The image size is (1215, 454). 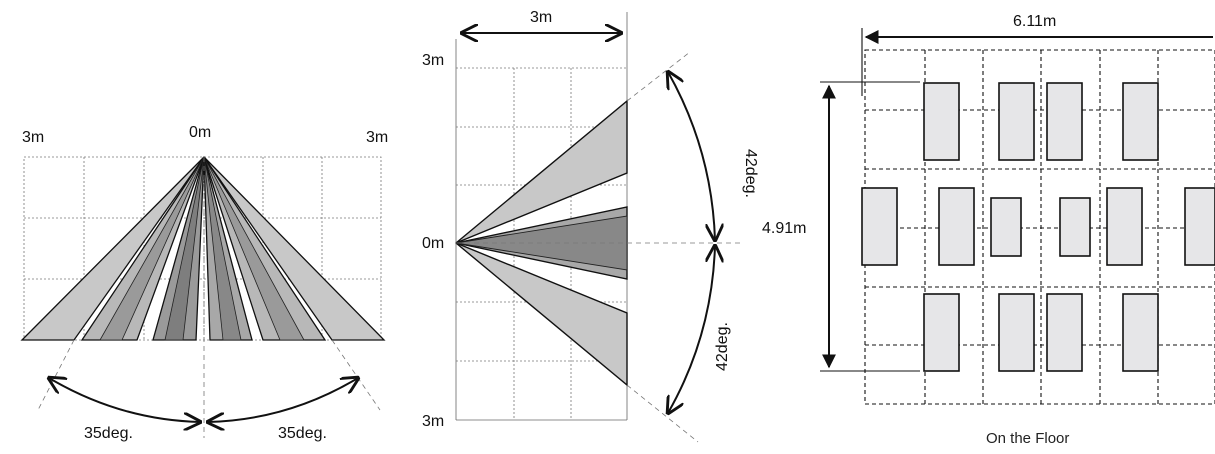 I want to click on side-angle-upper-label: 42deg., so click(x=750, y=173).